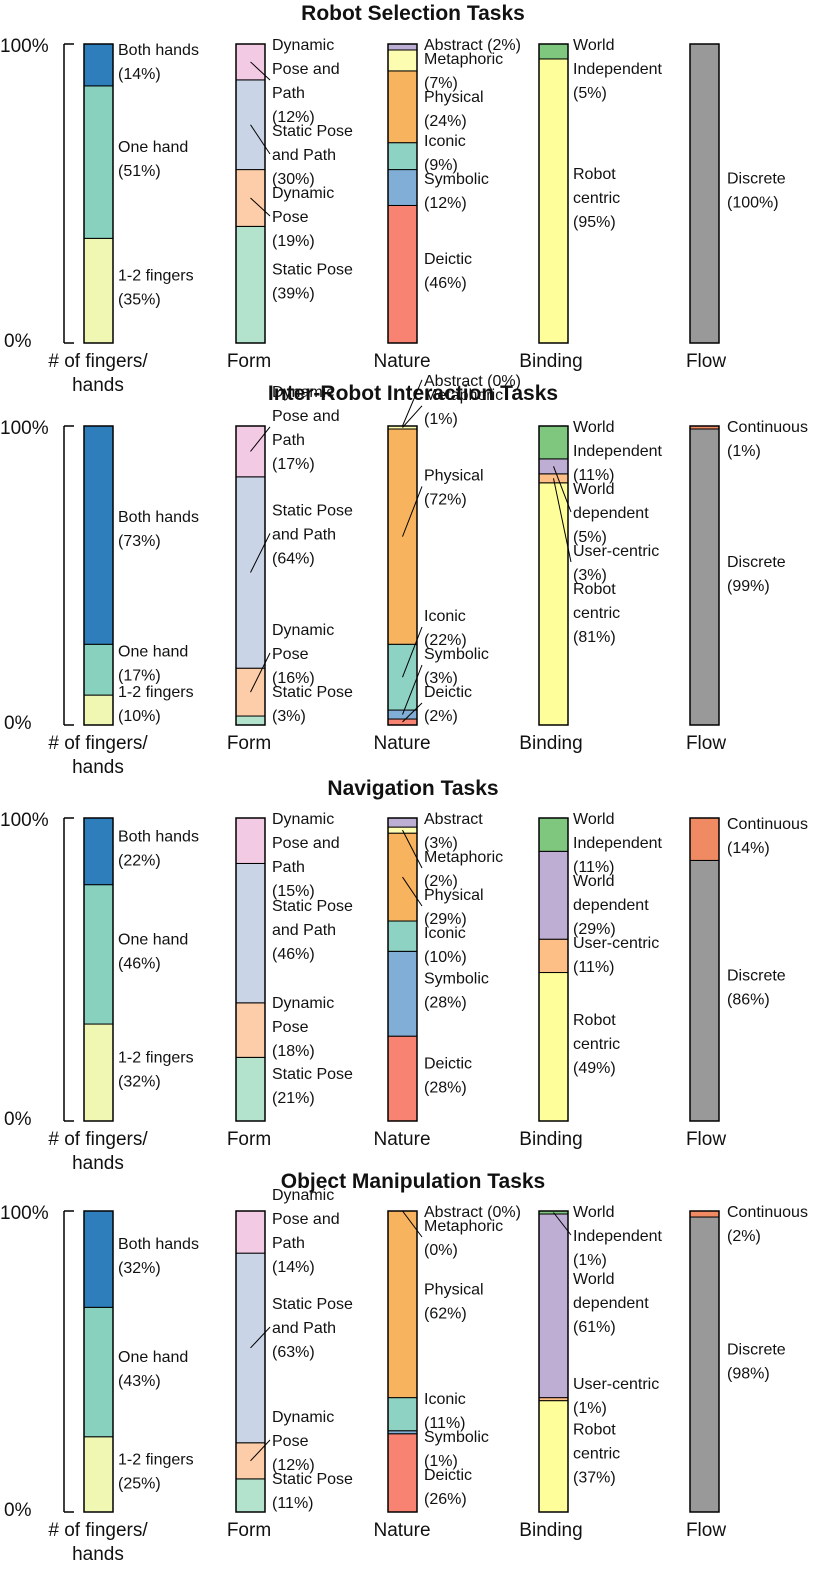 The width and height of the screenshot is (827, 1576). What do you see at coordinates (158, 62) in the screenshot?
I see `segment-label: Both hands (14%)` at bounding box center [158, 62].